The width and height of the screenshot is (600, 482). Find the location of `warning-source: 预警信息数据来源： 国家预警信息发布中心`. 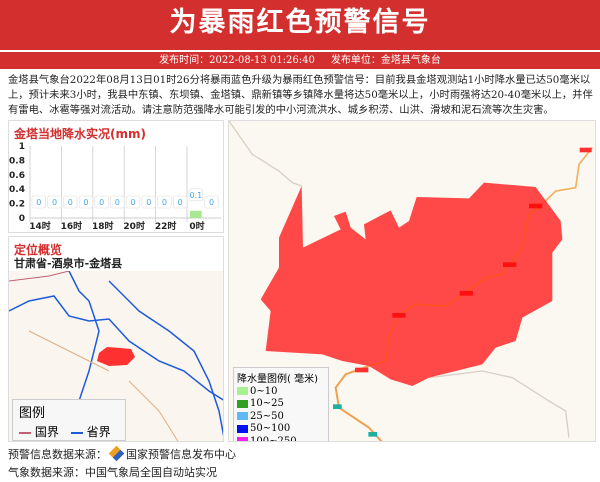

warning-source: 预警信息数据来源： 国家预警信息发布中心 is located at coordinates (122, 454).